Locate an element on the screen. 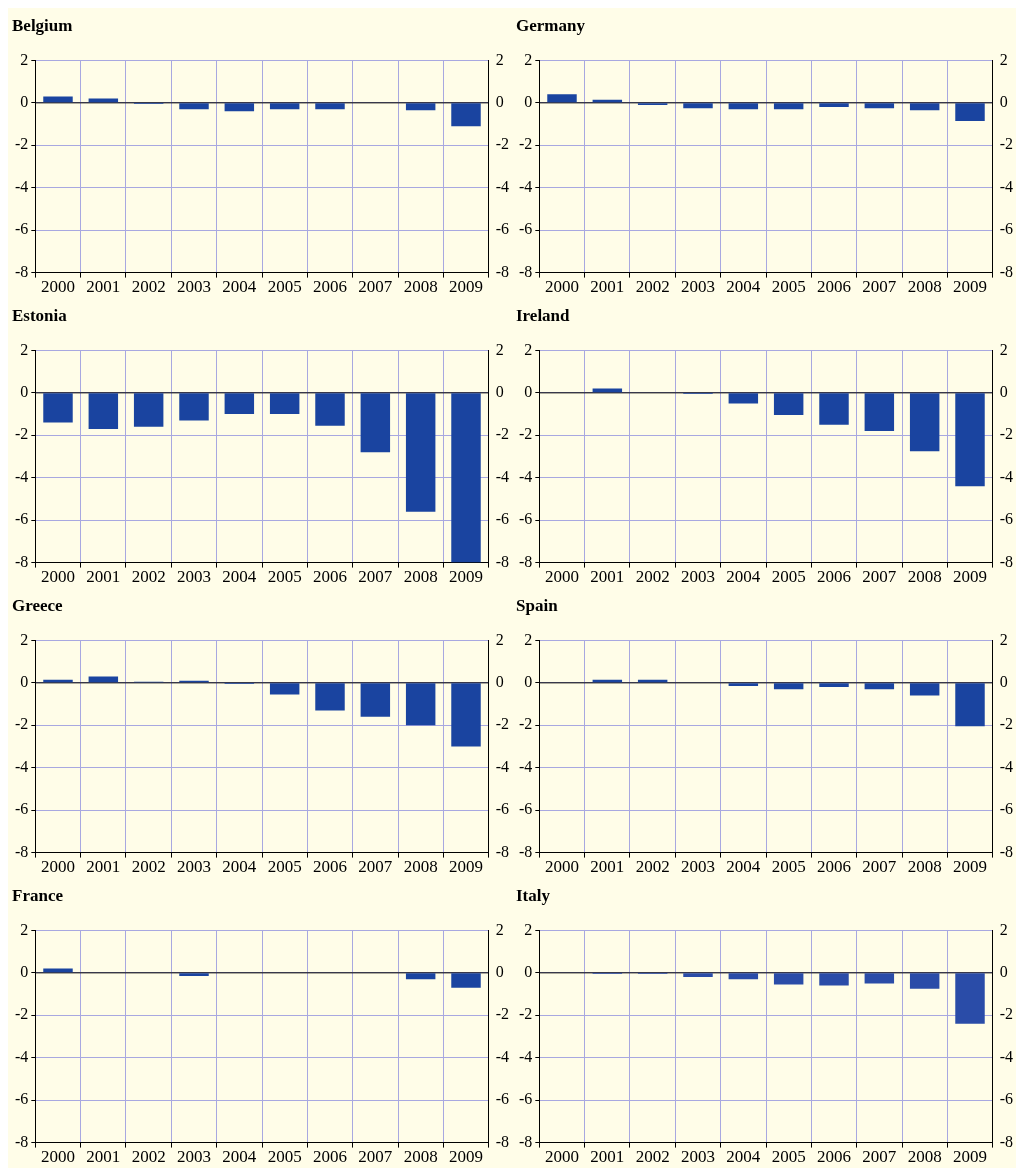  chart-title: France is located at coordinates (38, 895).